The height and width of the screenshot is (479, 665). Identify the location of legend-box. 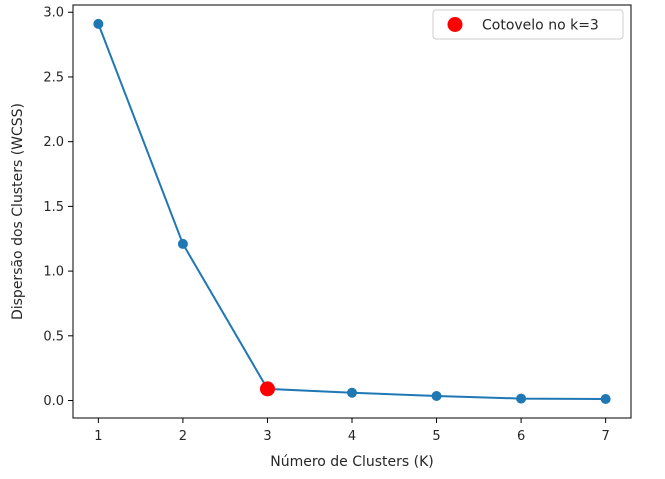
(528, 24).